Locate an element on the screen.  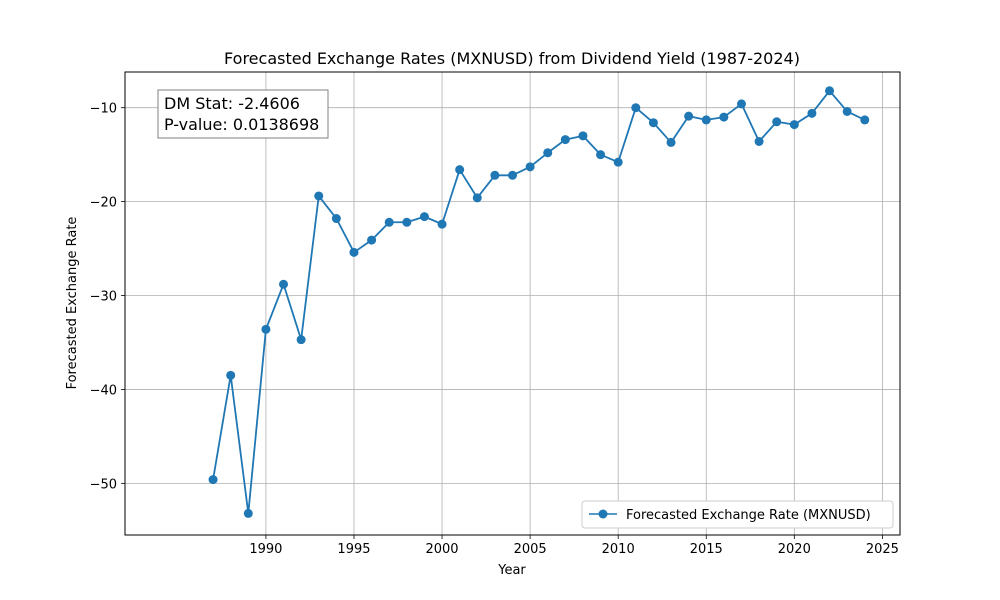
y-tick-label: −40 is located at coordinates (103, 390).